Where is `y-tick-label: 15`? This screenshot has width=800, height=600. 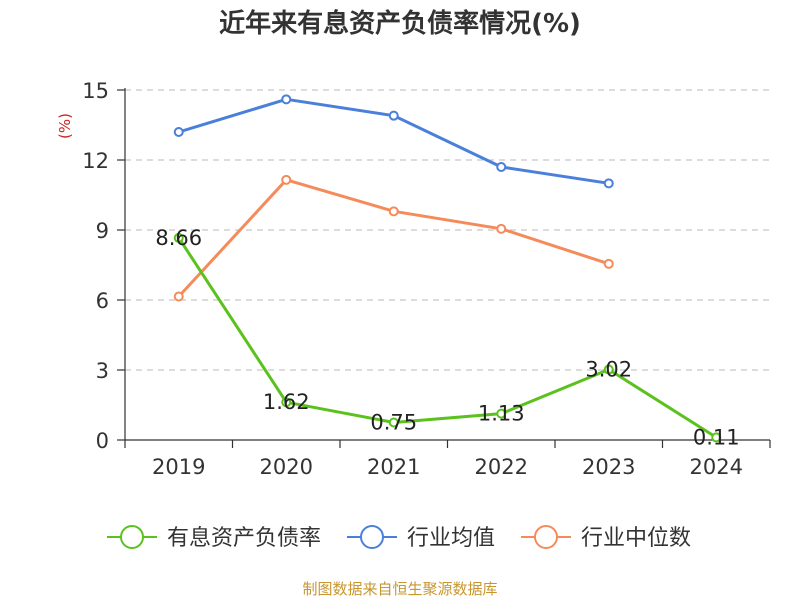 y-tick-label: 15 is located at coordinates (95, 91).